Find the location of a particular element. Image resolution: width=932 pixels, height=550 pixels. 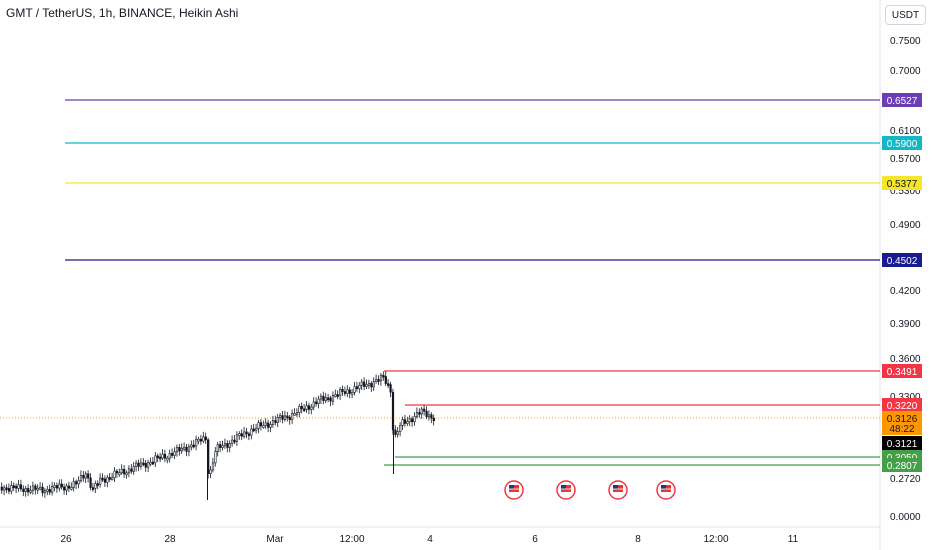

level-price-tag: 0.3491 is located at coordinates (902, 371).